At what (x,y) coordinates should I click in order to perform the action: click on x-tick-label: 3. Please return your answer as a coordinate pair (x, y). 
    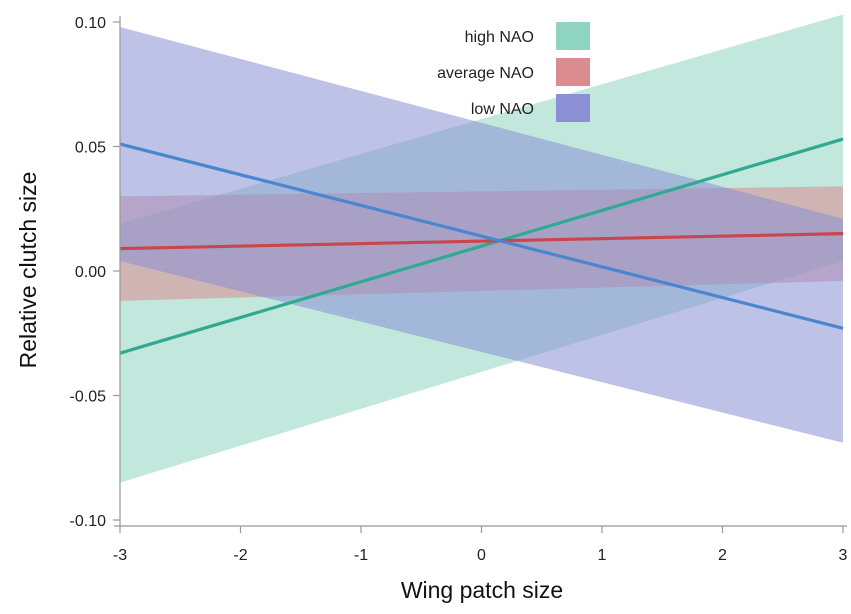
    Looking at the image, I should click on (843, 555).